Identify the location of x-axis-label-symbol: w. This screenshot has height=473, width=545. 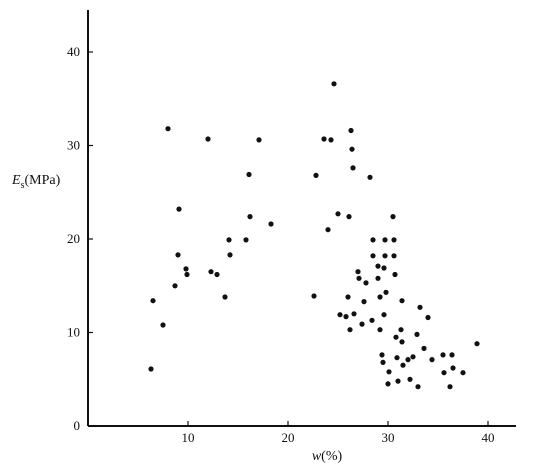
(317, 456).